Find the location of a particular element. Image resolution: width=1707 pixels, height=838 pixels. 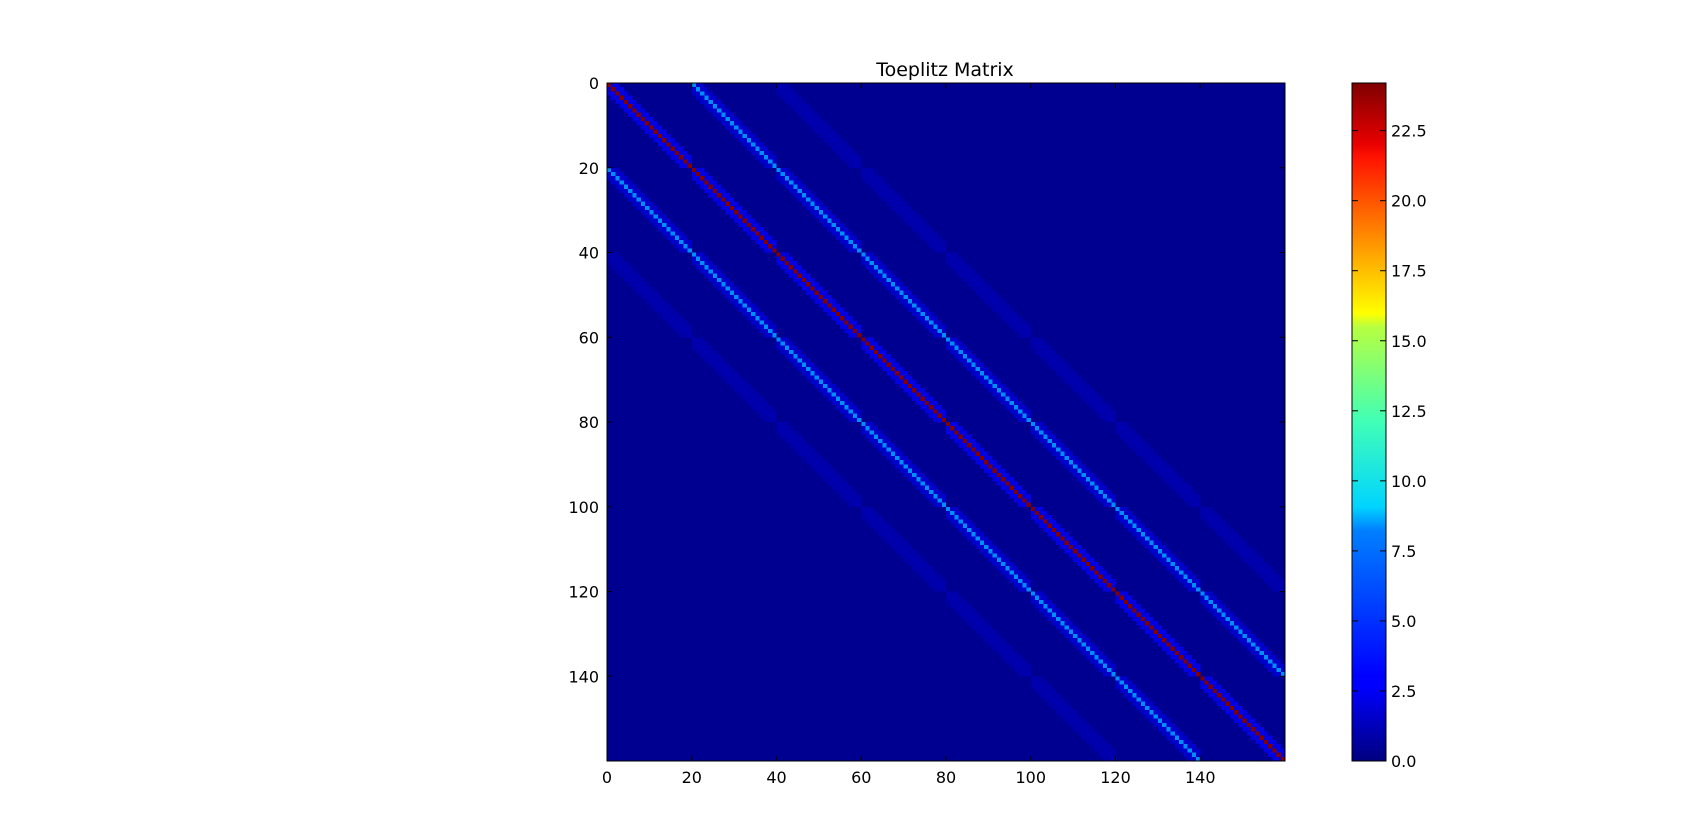

colorbar-tick-label: 2.5 is located at coordinates (1403, 691).